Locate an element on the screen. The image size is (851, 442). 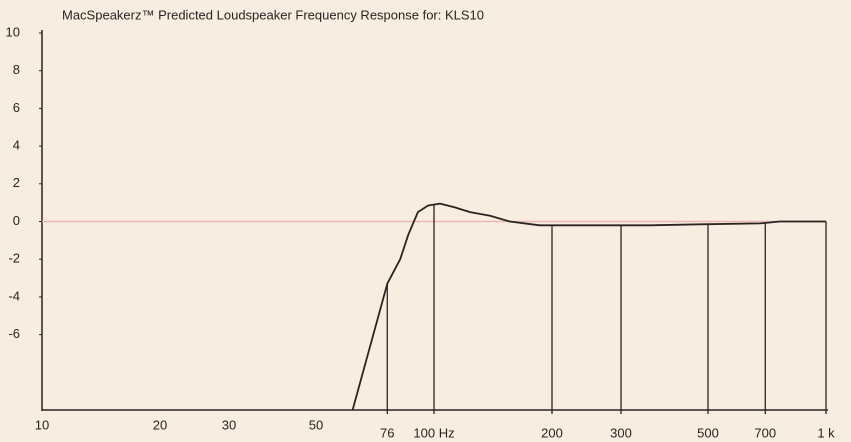
y-tick-label: -4 is located at coordinates (14, 295).